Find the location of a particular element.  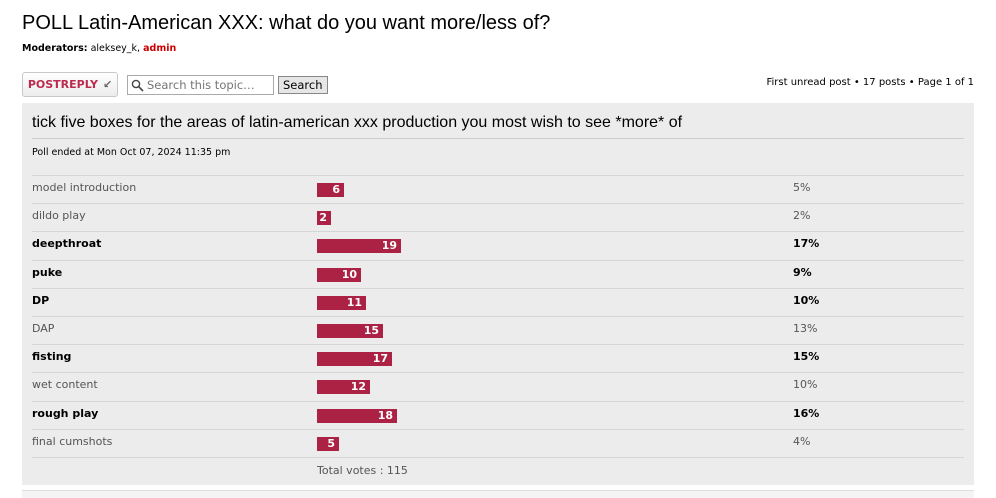

poll-total-row: Total votes : 115 is located at coordinates (498, 471).